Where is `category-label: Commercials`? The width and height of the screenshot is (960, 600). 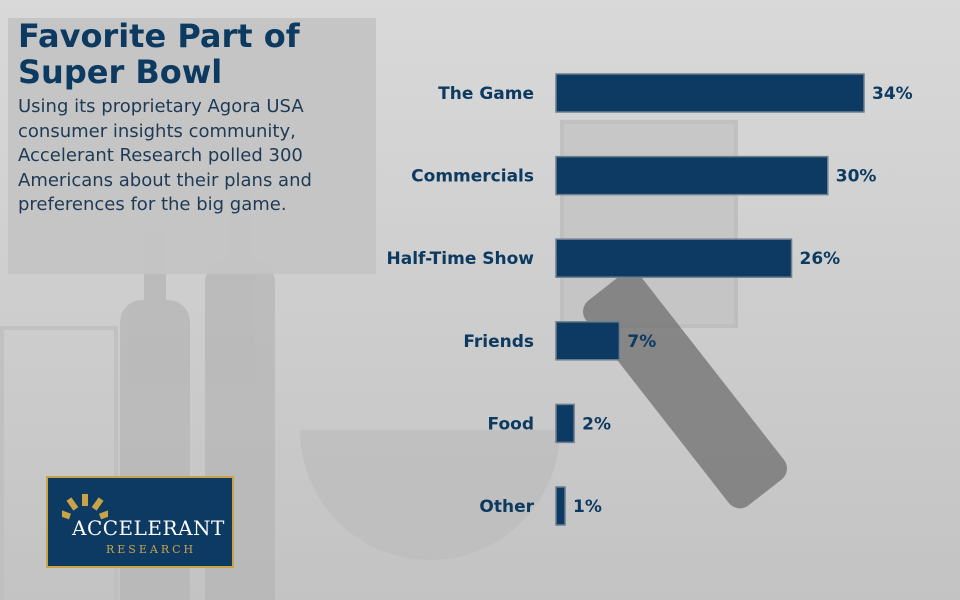
category-label: Commercials is located at coordinates (472, 177).